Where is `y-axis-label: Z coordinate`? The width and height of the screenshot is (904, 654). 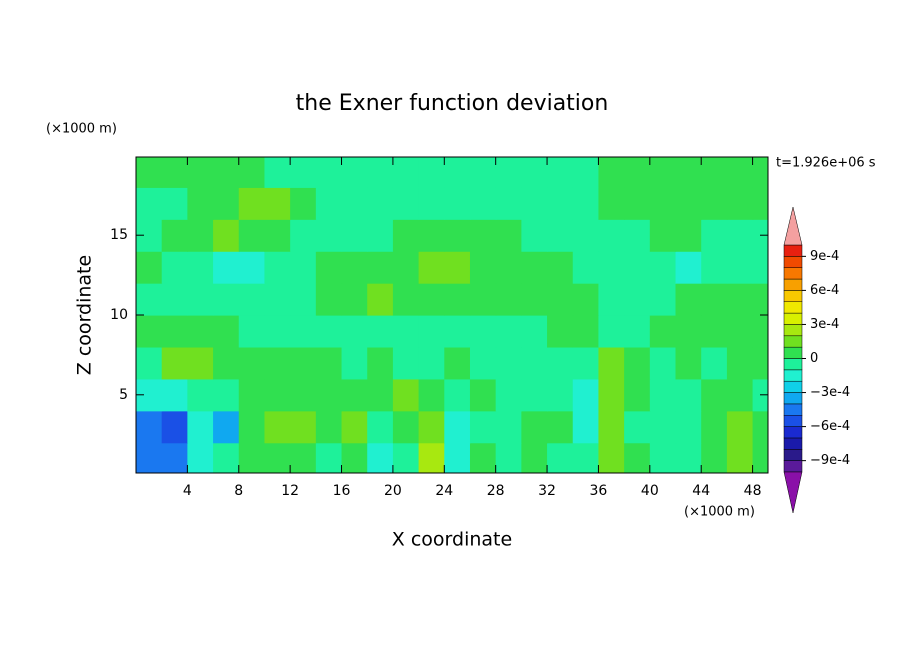 y-axis-label: Z coordinate is located at coordinates (85, 315).